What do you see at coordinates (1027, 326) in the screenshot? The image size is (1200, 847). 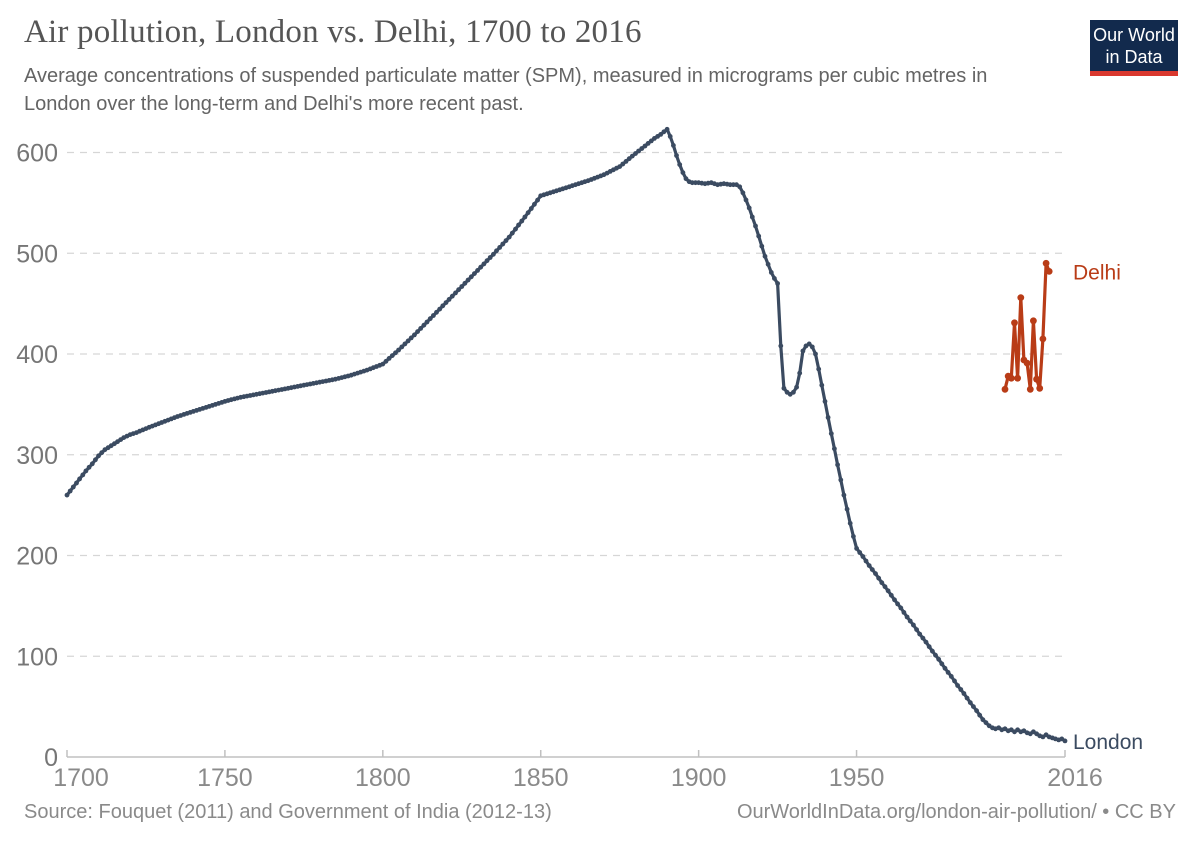 I see `series-line-delhi` at bounding box center [1027, 326].